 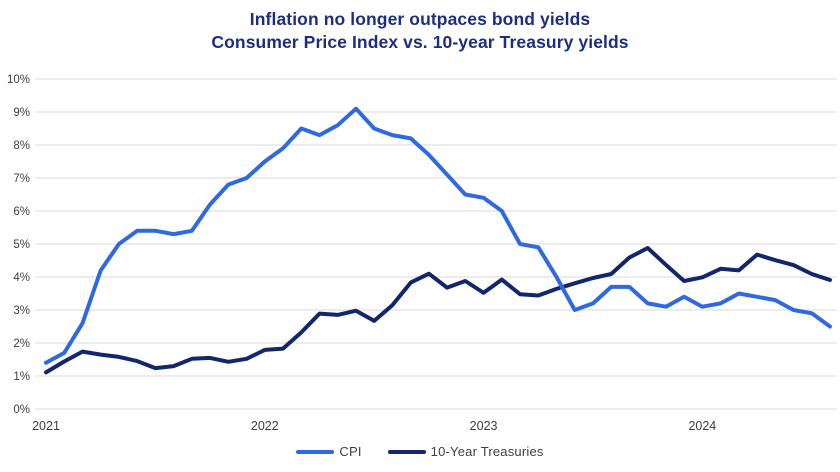 I want to click on legend-item-cpi: CPI, so click(x=328, y=451).